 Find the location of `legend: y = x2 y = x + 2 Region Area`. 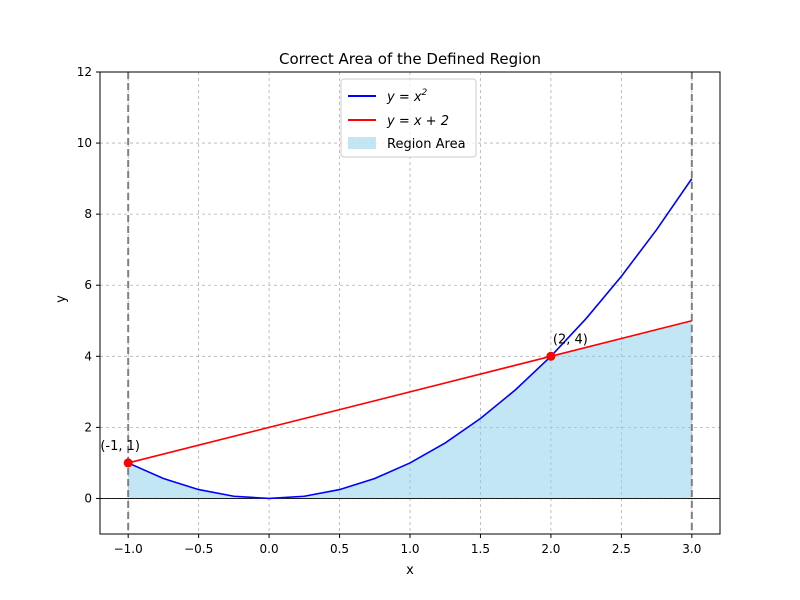

legend: y = x2 y = x + 2 Region Area is located at coordinates (408, 118).